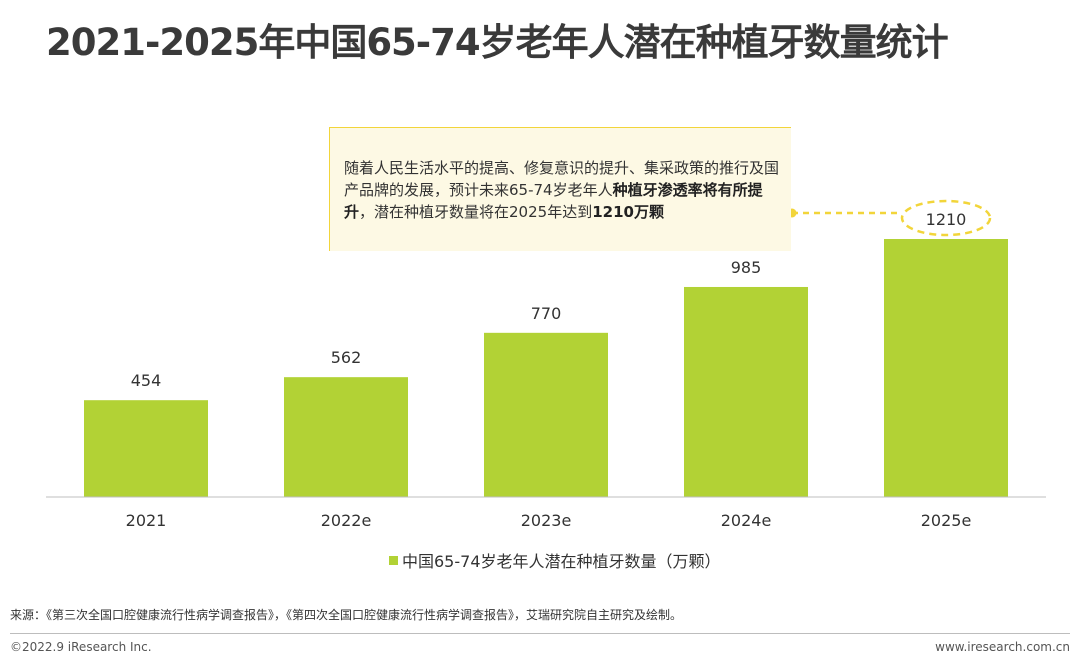  Describe the element at coordinates (746, 520) in the screenshot. I see `x-tick-2024e: 2024e` at that location.